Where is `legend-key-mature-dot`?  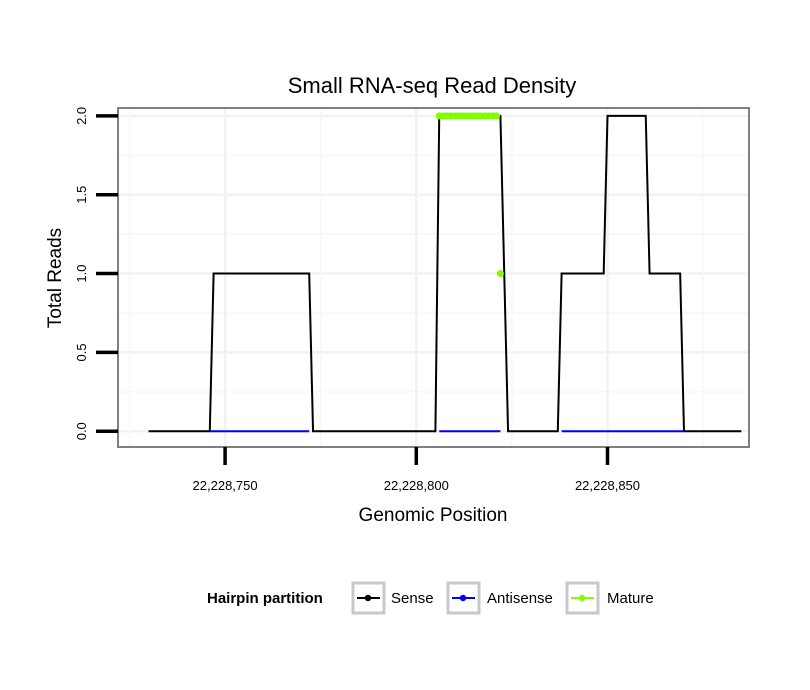 legend-key-mature-dot is located at coordinates (582, 598).